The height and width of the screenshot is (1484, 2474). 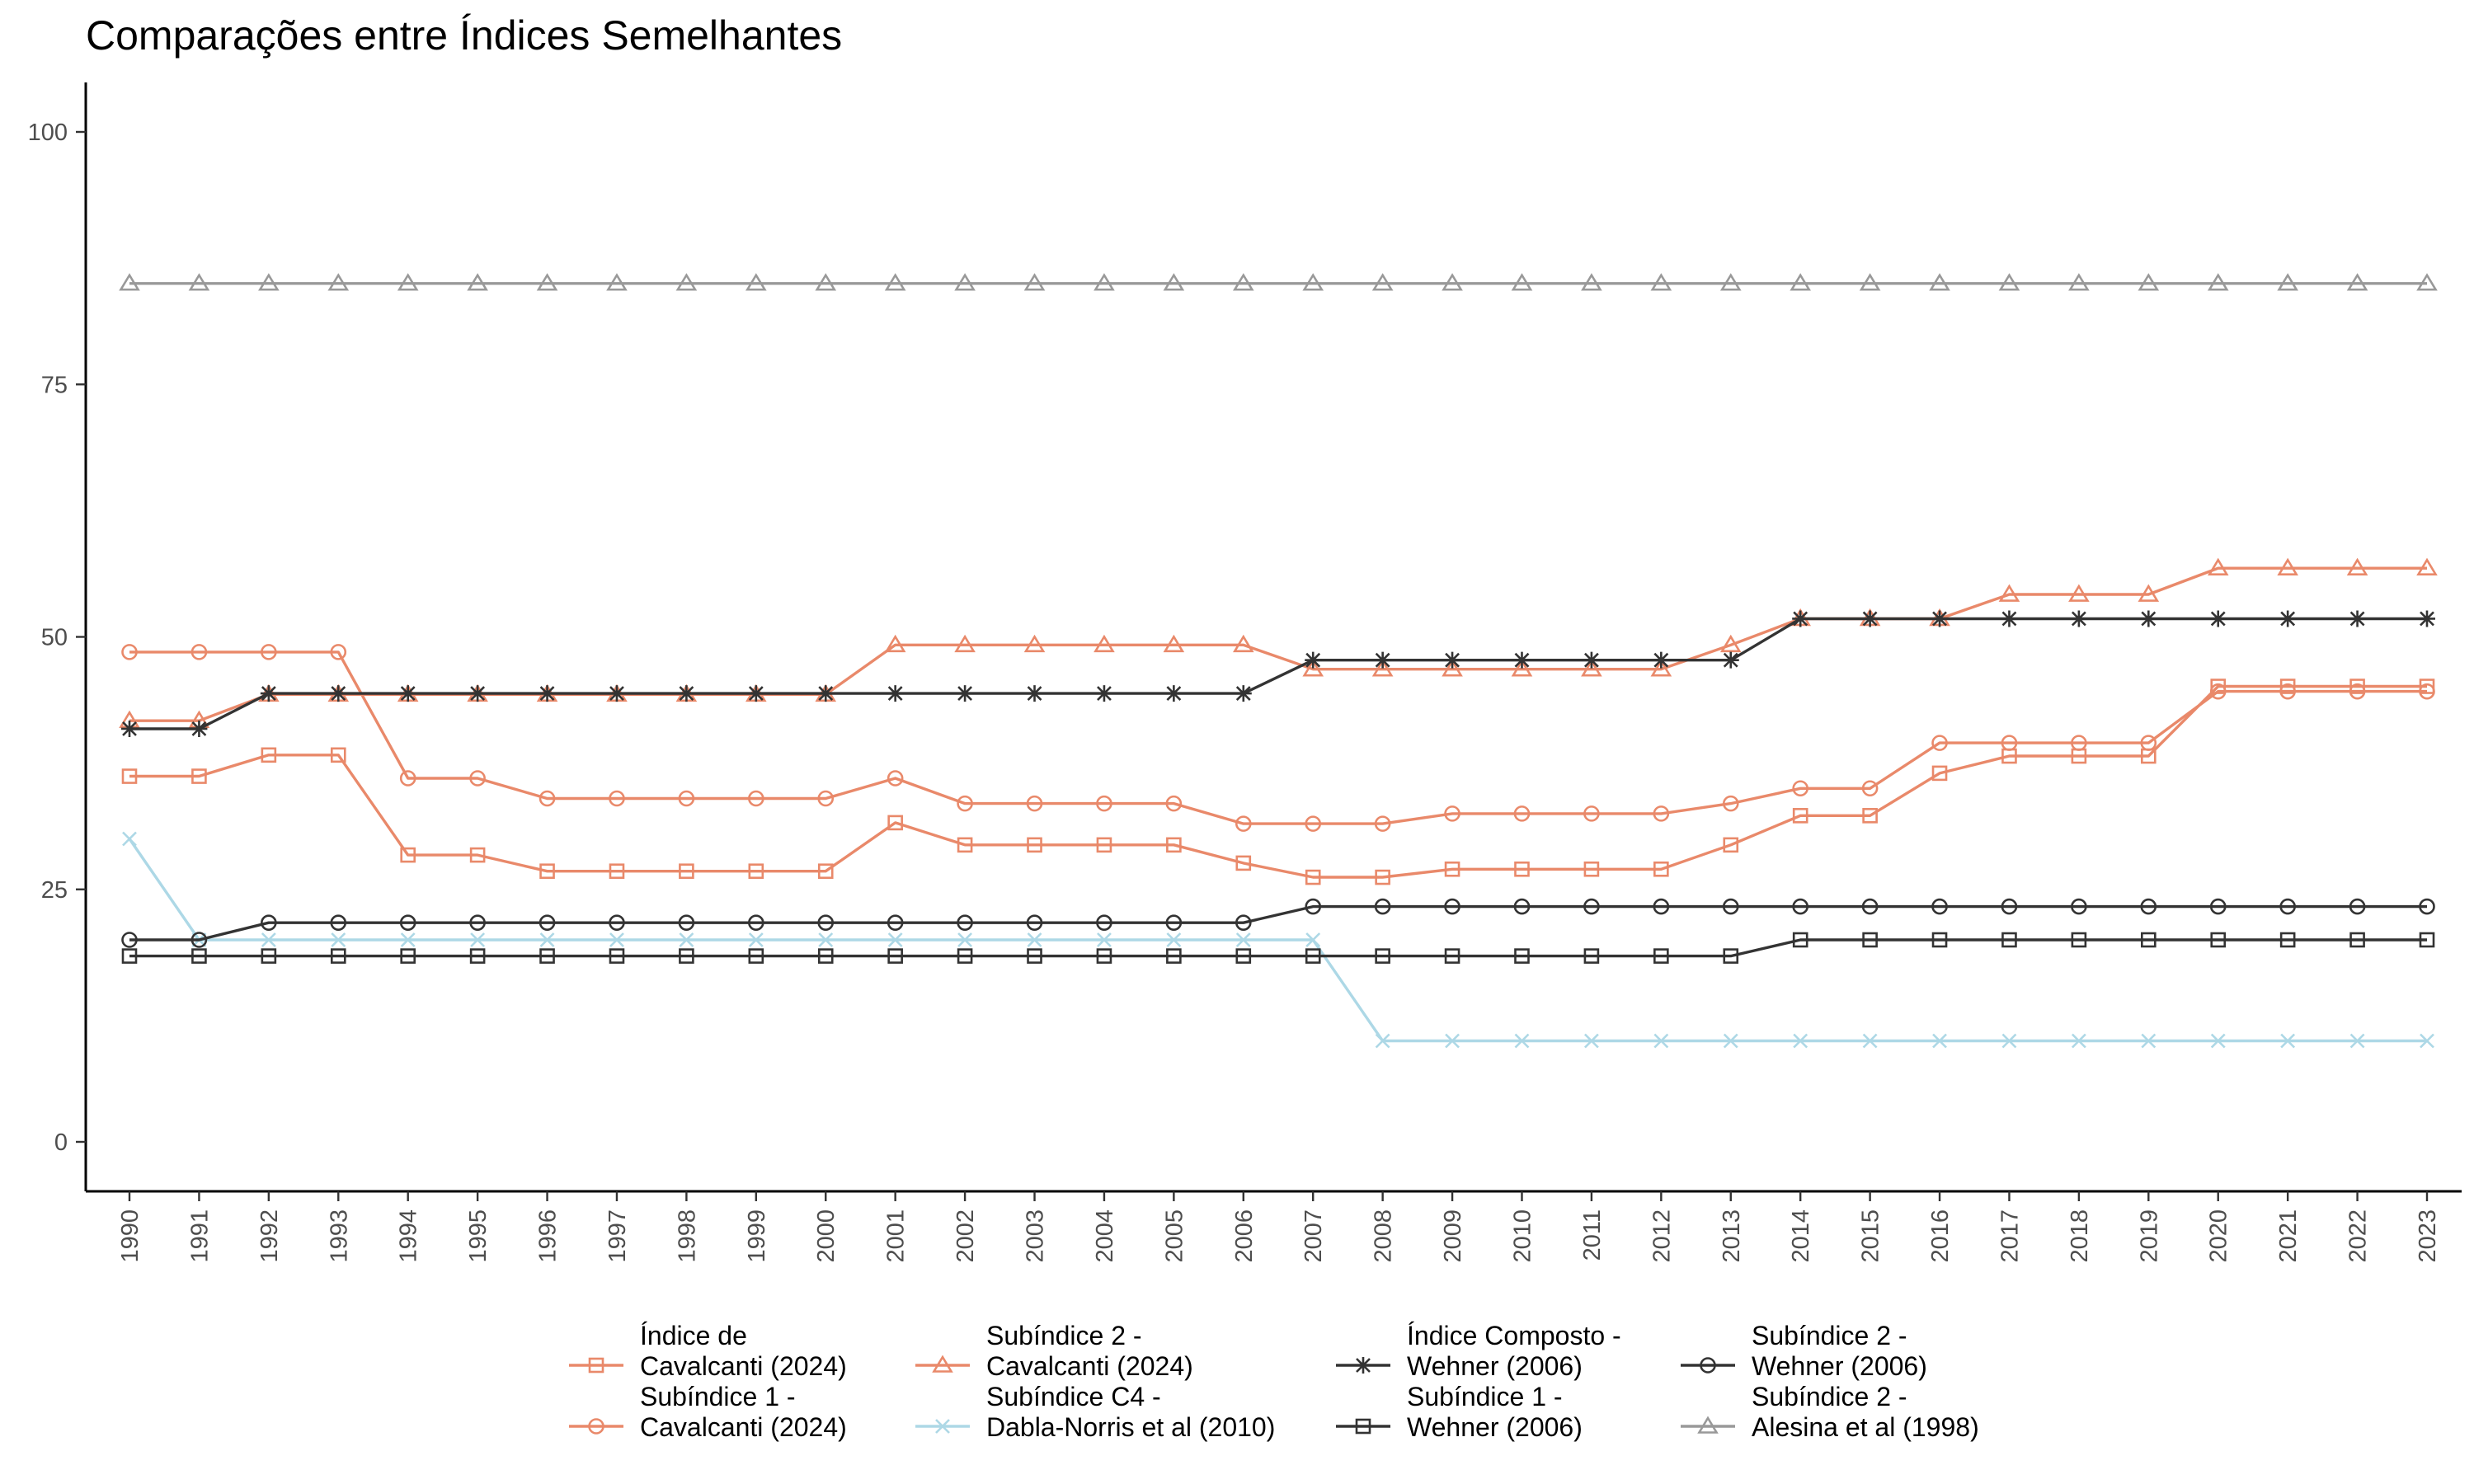 What do you see at coordinates (2080, 1236) in the screenshot?
I see `x-tick-label-2018: 2018` at bounding box center [2080, 1236].